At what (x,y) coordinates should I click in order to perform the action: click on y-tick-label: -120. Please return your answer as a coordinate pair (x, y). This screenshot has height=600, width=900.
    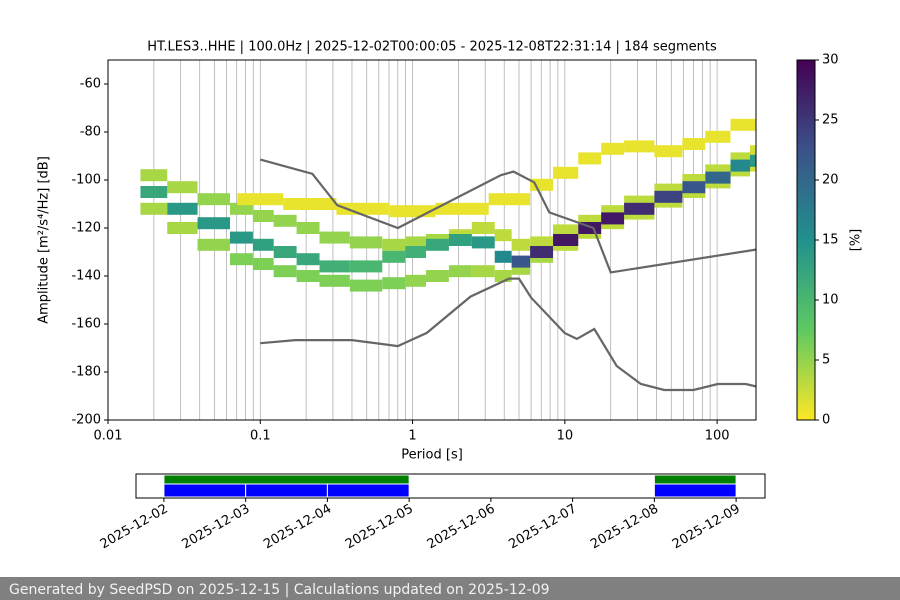
    Looking at the image, I should click on (86, 228).